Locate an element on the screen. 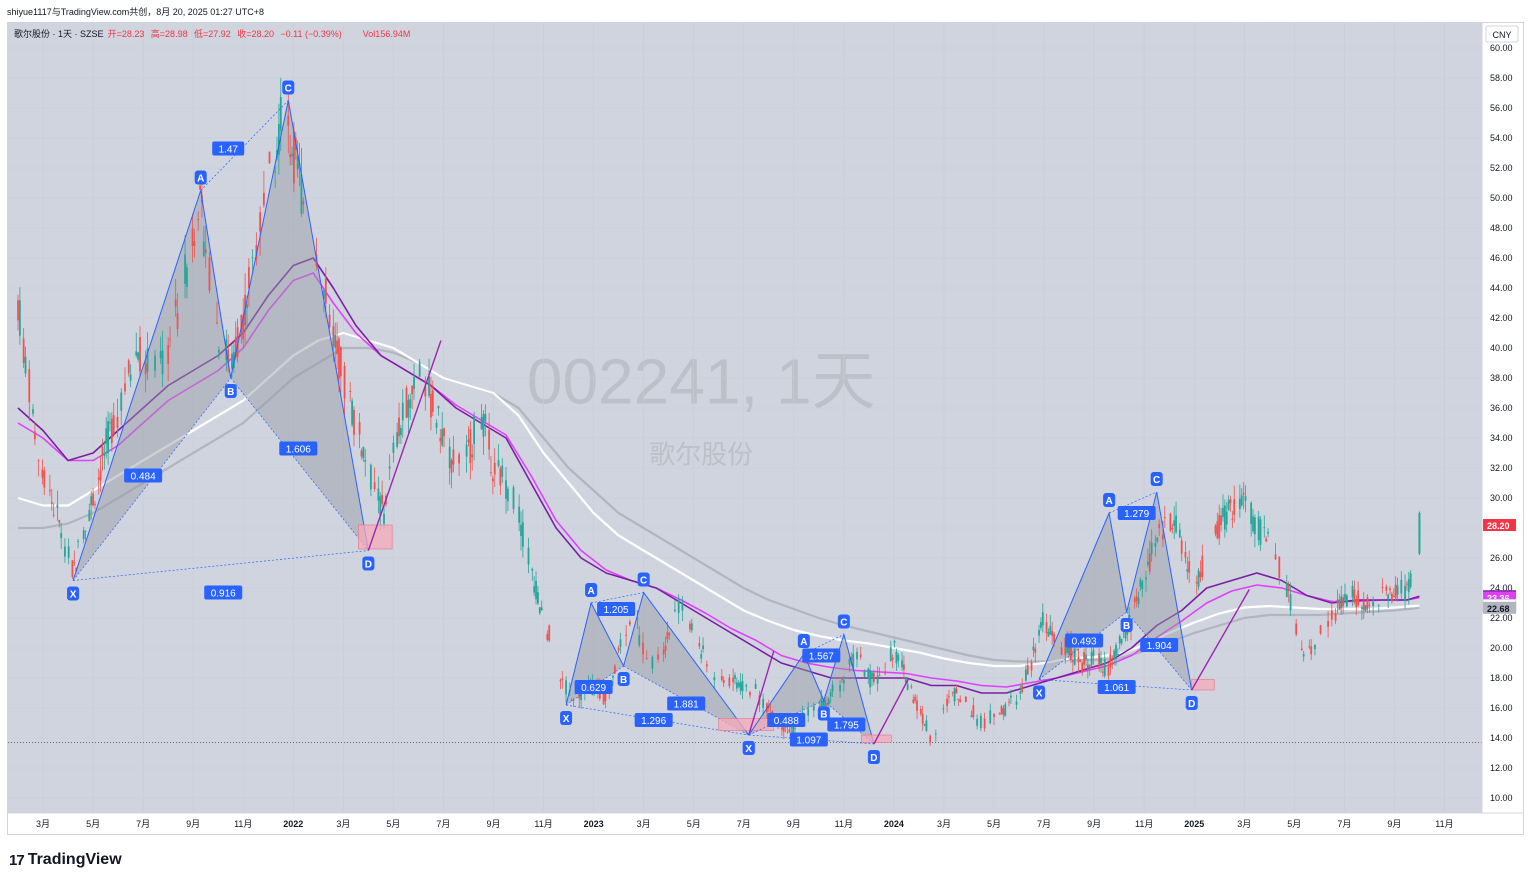 Image resolution: width=1532 pixels, height=885 pixels. projection-line is located at coordinates (1220, 640).